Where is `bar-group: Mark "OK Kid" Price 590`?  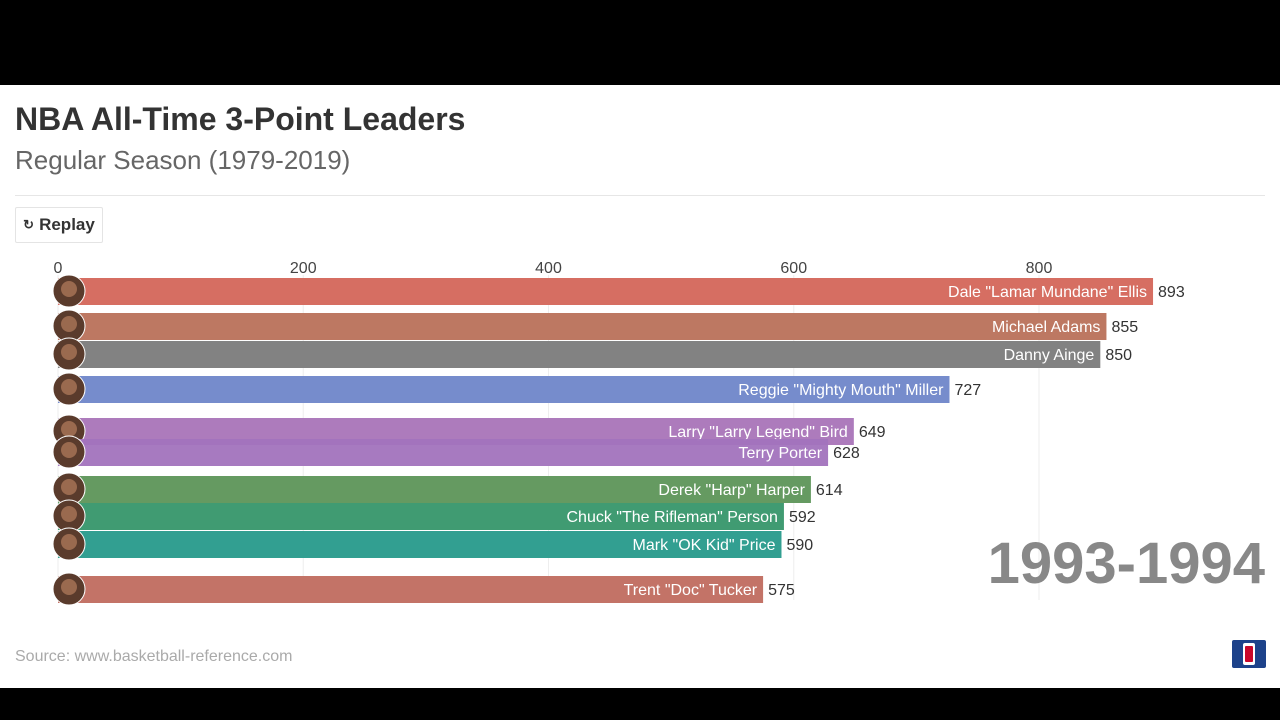
bar-group: Mark "OK Kid" Price 590 is located at coordinates (432, 544).